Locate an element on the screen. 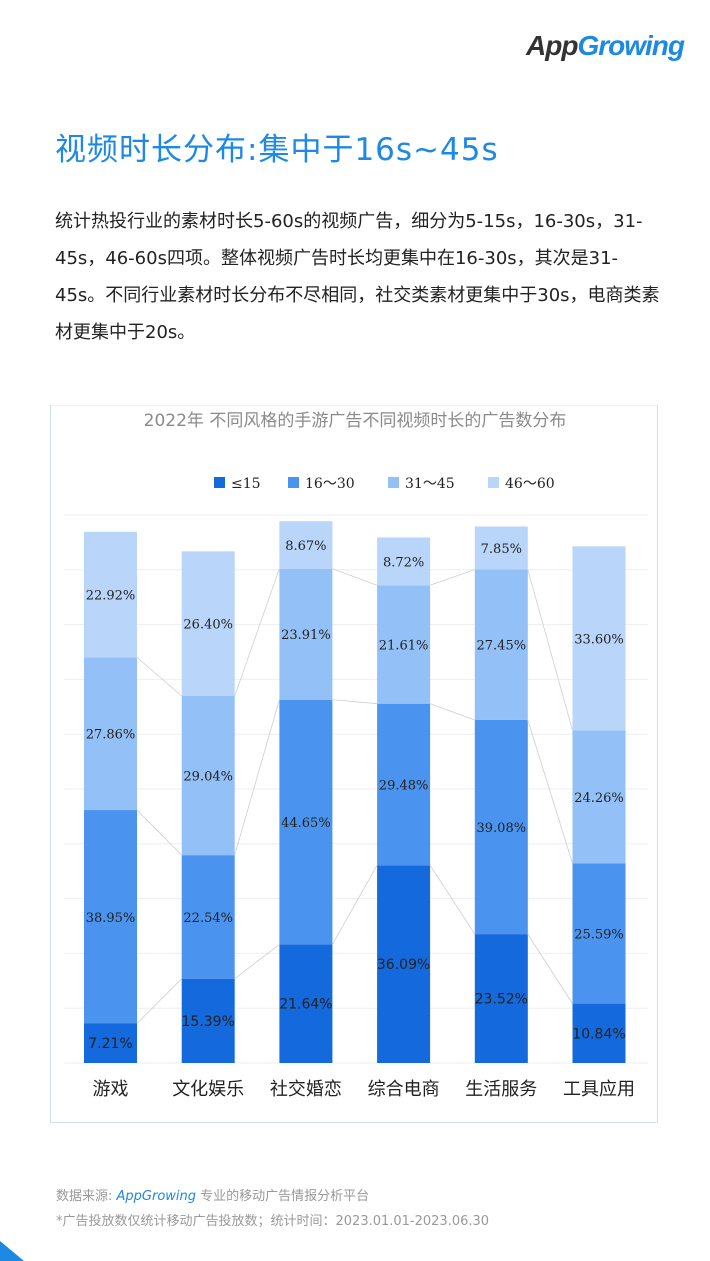 This screenshot has height=1261, width=710. source-brand: AppGrowing is located at coordinates (156, 1196).